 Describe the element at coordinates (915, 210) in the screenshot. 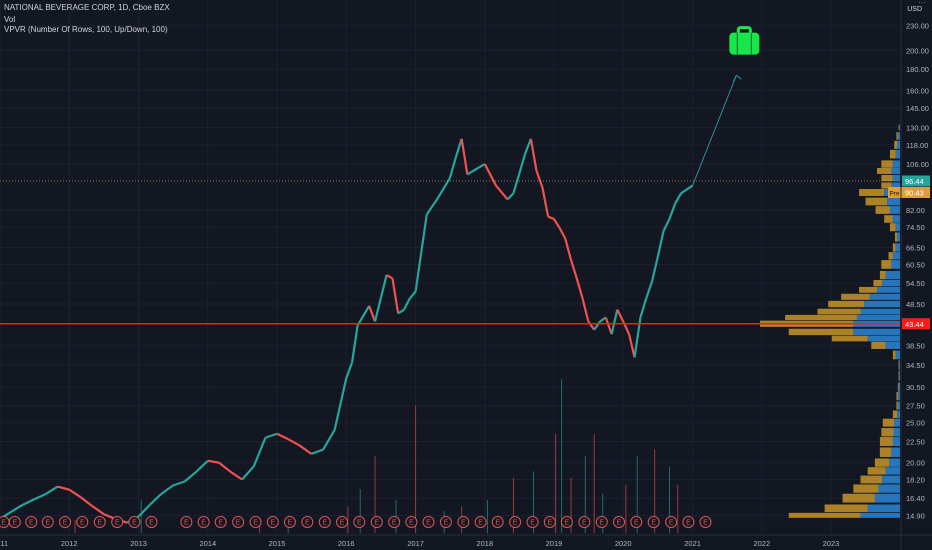

I see `y-tick-label: 82.00` at that location.